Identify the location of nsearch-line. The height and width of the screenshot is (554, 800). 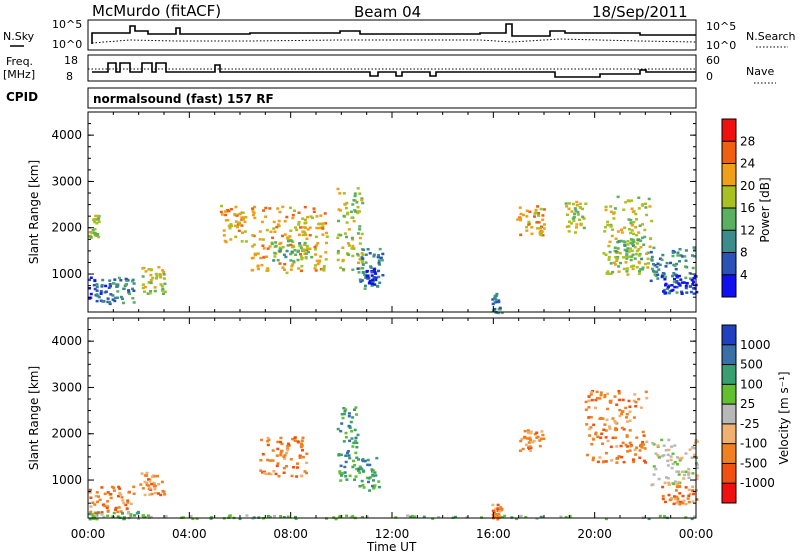
(394, 41).